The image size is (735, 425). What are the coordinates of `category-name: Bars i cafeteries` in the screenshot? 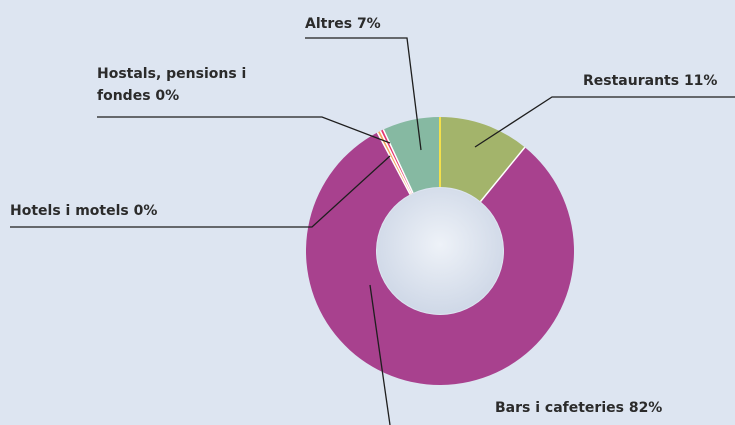 It's located at (559, 408).